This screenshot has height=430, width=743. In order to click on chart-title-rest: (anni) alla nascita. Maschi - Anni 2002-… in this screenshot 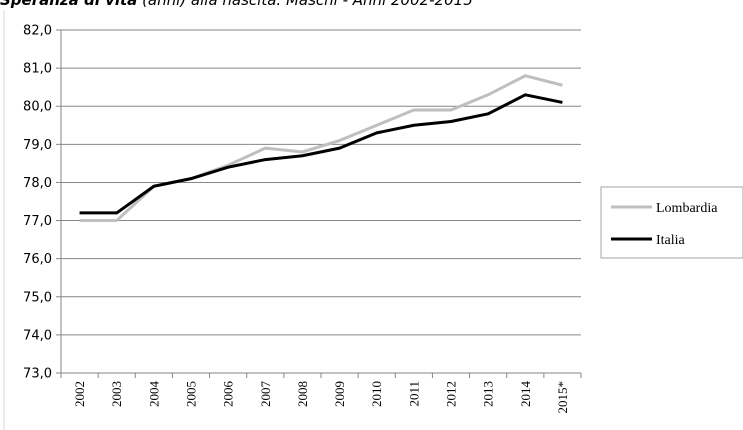, I will do `click(305, 4)`.